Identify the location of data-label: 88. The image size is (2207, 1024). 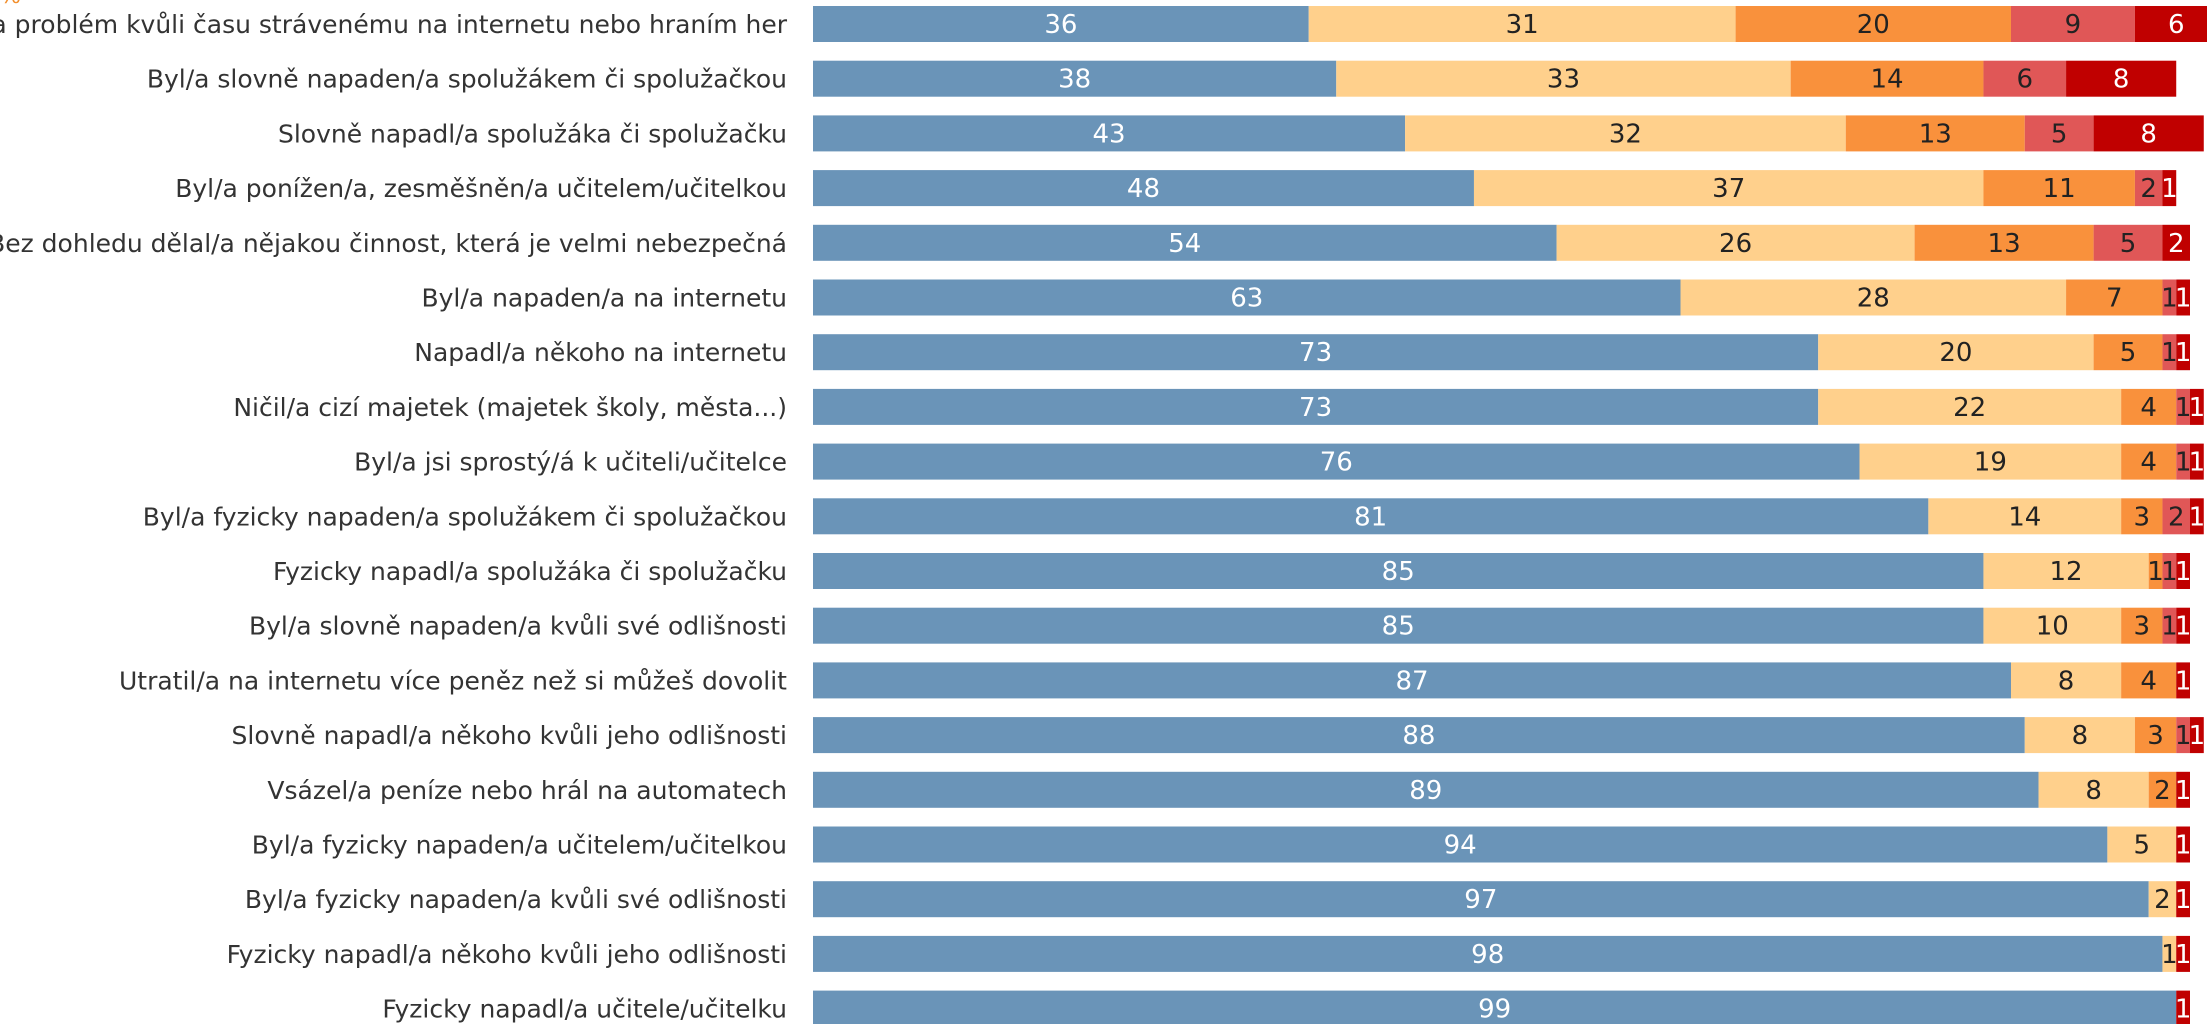
(1418, 736).